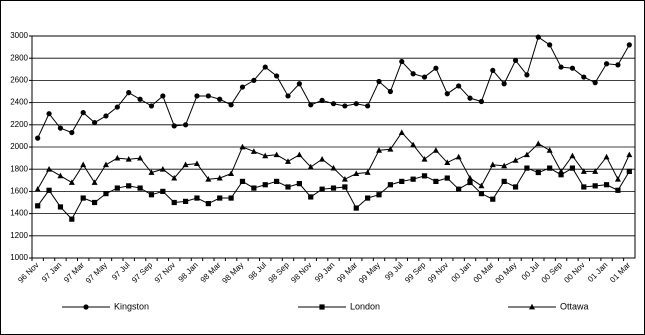 The width and height of the screenshot is (645, 335). I want to click on legend-label: Ottawa, so click(574, 306).